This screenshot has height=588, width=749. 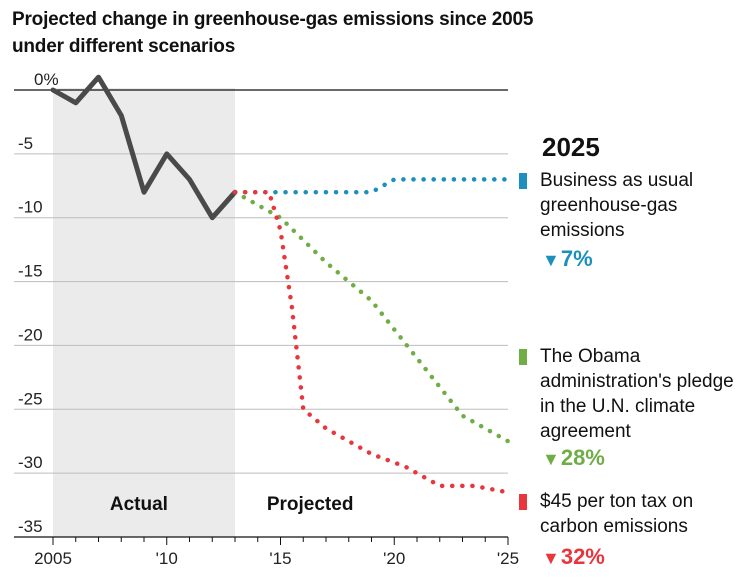 I want to click on series-line-business-as-usual, so click(x=371, y=186).